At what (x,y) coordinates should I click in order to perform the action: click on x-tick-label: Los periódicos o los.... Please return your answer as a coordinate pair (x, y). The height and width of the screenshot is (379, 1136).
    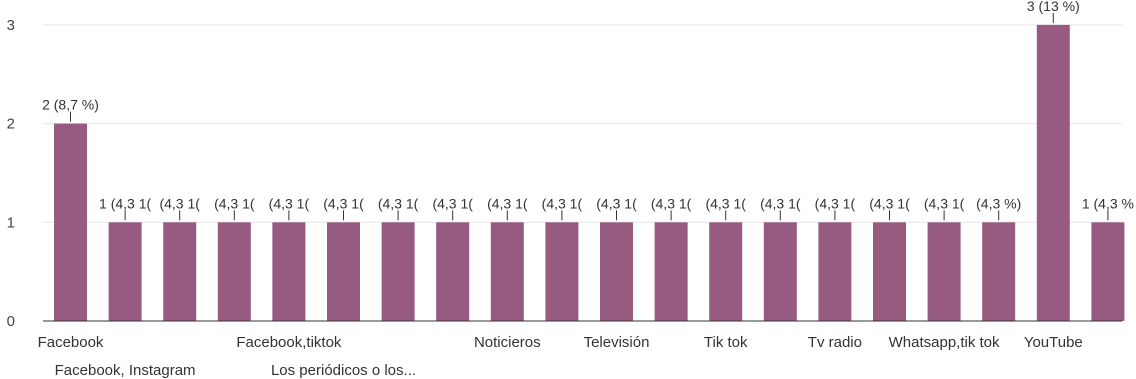
    Looking at the image, I should click on (343, 370).